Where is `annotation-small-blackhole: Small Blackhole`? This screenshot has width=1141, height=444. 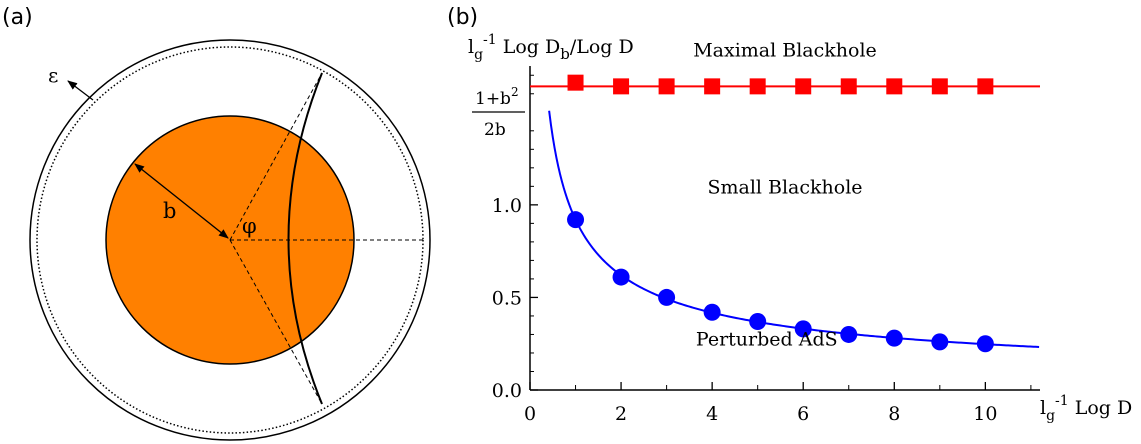 annotation-small-blackhole: Small Blackhole is located at coordinates (784, 188).